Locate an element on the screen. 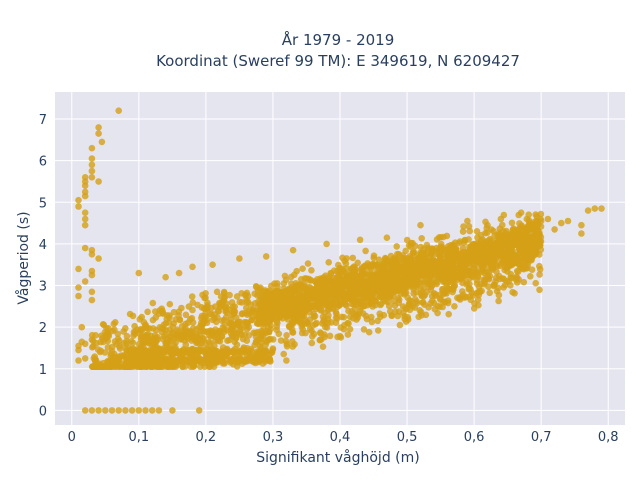 Image resolution: width=640 pixels, height=484 pixels. x-tick-label: 0,3 is located at coordinates (273, 437).